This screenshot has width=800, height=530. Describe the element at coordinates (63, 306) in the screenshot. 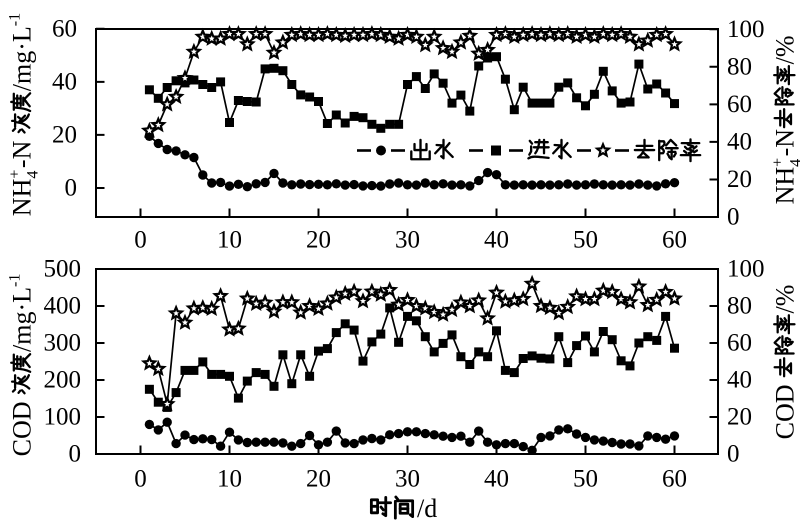

I see `svg-text: 400` at that location.